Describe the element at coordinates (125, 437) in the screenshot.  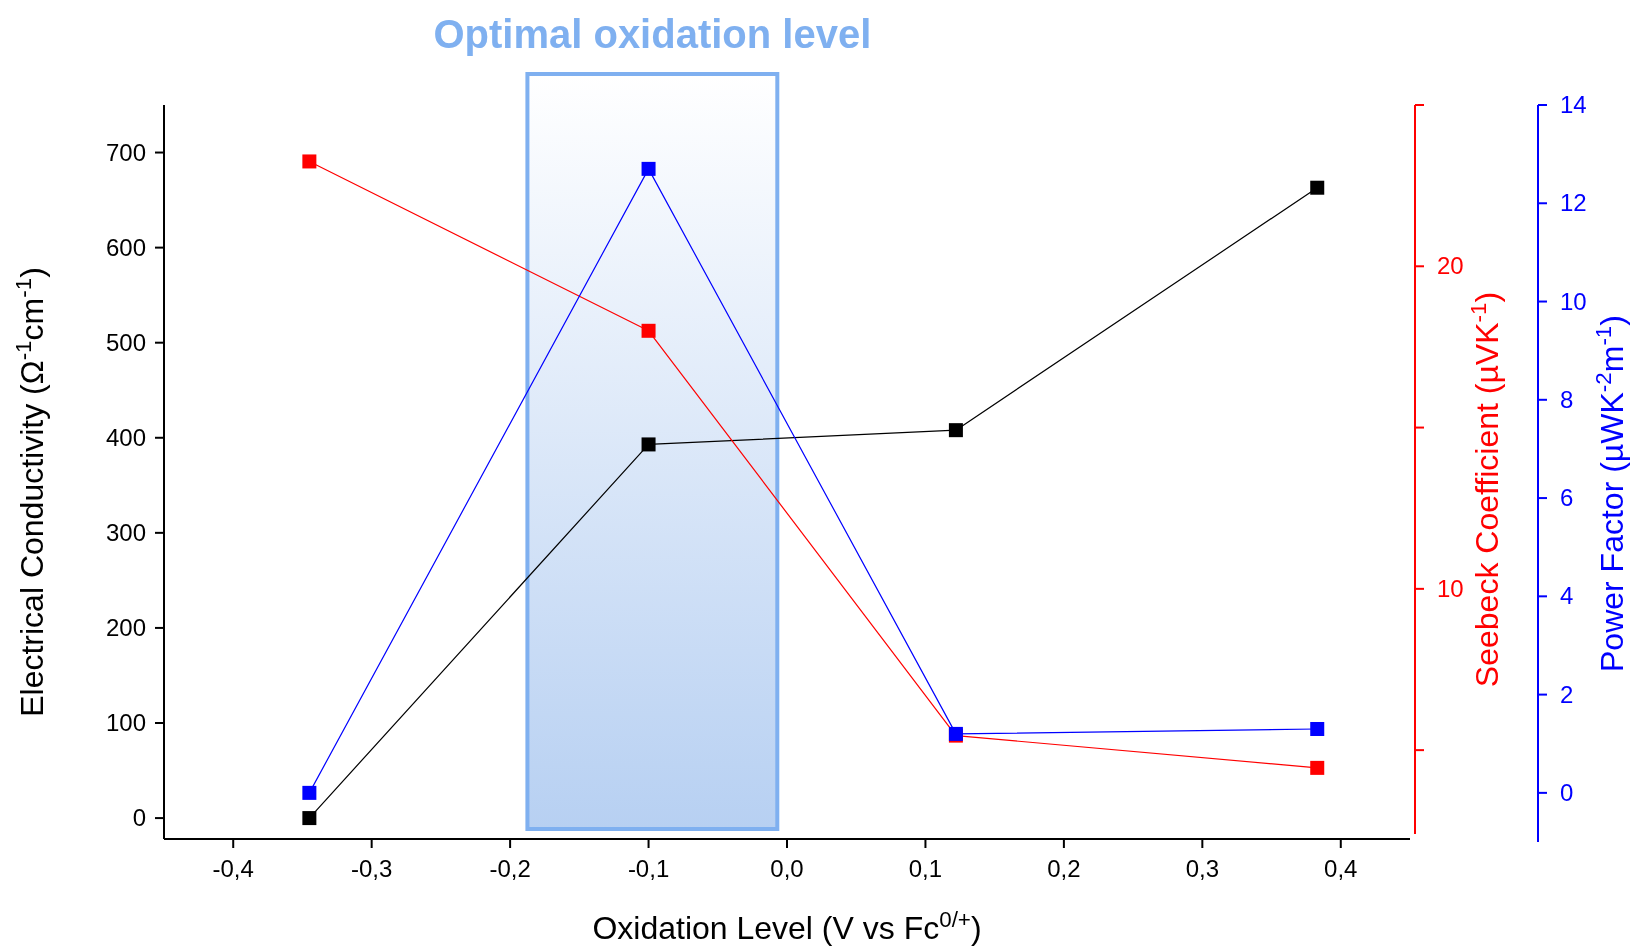
I see `y-tick-label: 400` at that location.